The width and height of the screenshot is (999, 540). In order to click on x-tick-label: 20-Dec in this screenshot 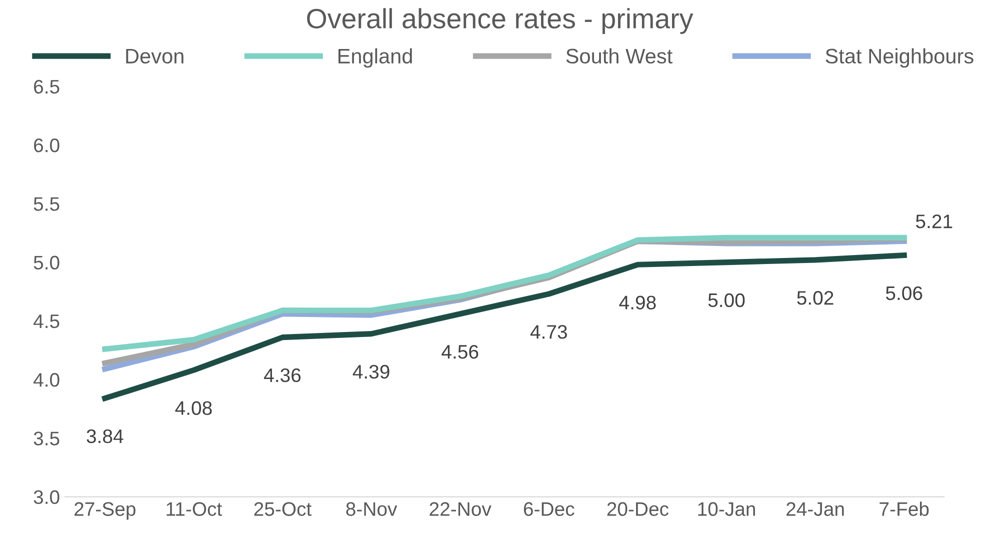, I will do `click(638, 509)`.